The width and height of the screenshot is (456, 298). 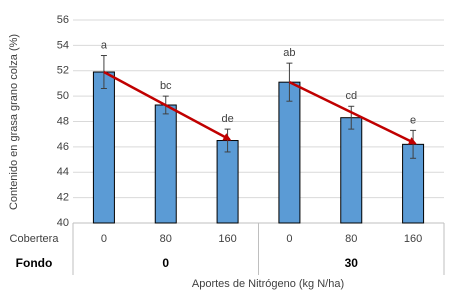 What do you see at coordinates (63, 147) in the screenshot?
I see `y-tick-label: 46` at bounding box center [63, 147].